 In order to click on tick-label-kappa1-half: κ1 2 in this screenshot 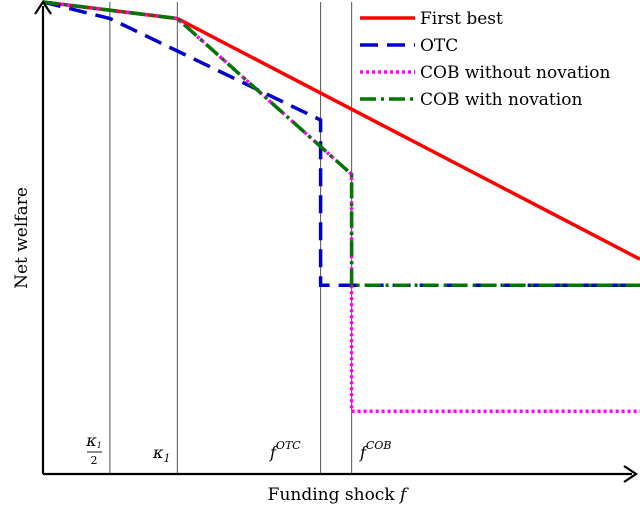, I will do `click(93, 449)`.